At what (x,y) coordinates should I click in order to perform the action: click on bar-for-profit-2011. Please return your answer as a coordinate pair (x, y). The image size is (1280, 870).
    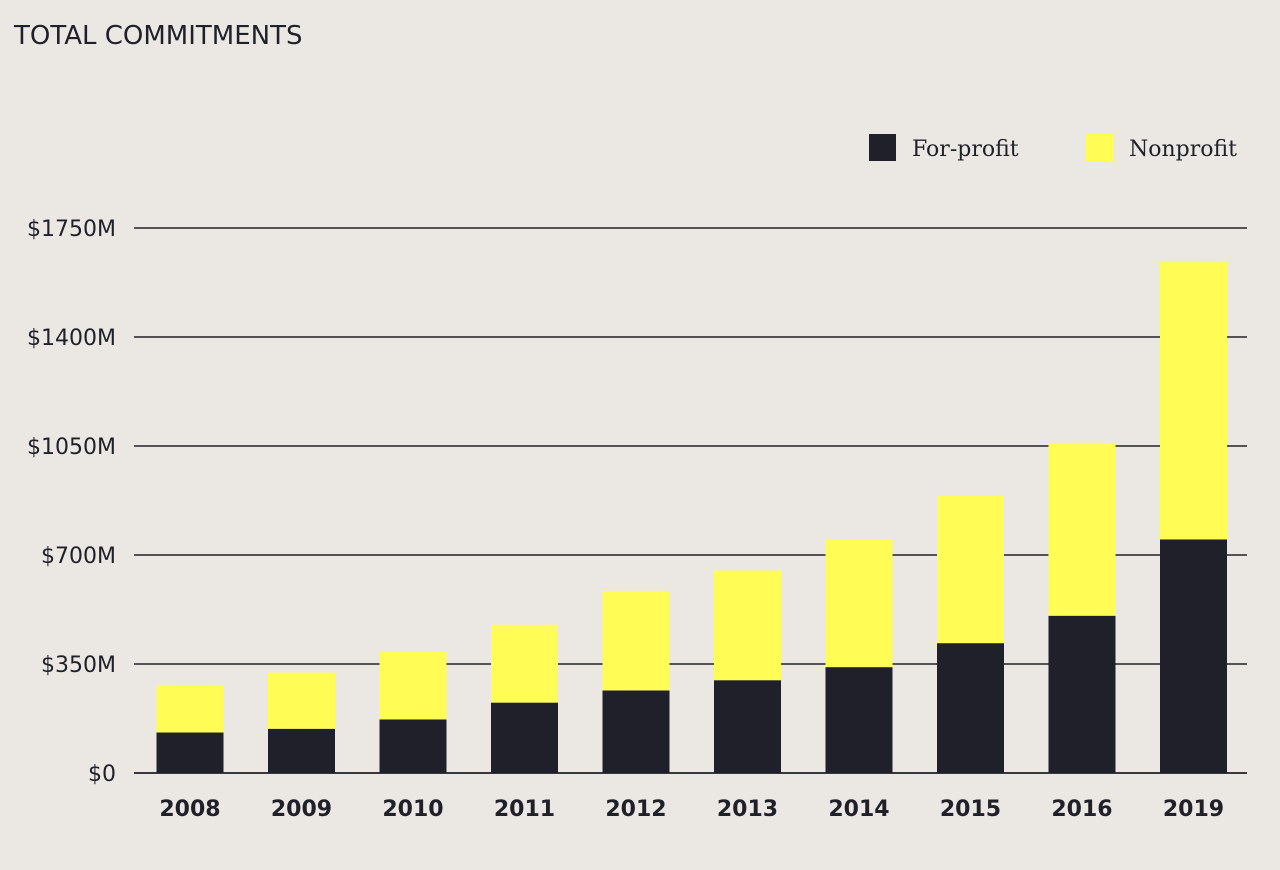
    Looking at the image, I should click on (524, 737).